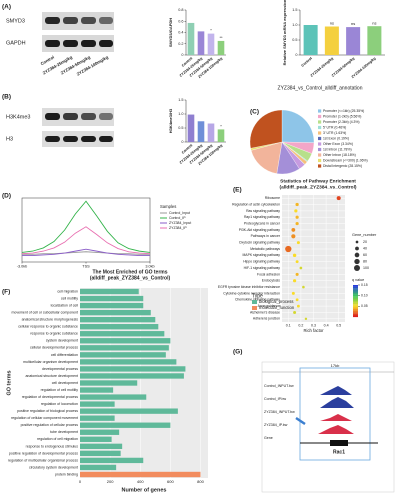  I want to click on y-tick-label: response to endogenous stimulus, so click(52, 446).